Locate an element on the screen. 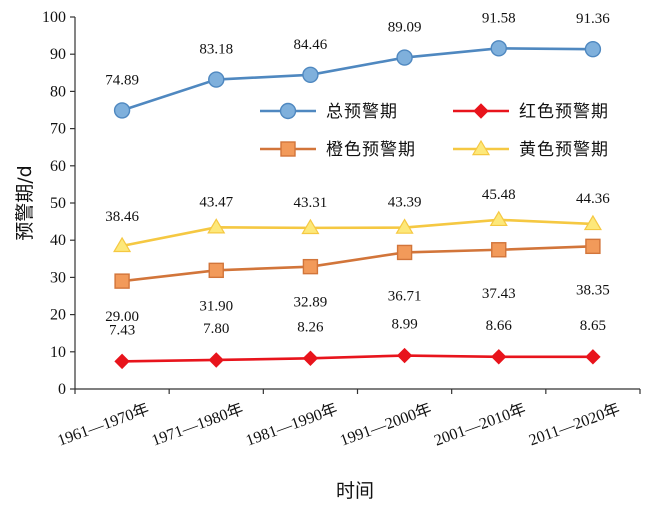 The width and height of the screenshot is (650, 514). y-tick-label: 20 is located at coordinates (58, 315).